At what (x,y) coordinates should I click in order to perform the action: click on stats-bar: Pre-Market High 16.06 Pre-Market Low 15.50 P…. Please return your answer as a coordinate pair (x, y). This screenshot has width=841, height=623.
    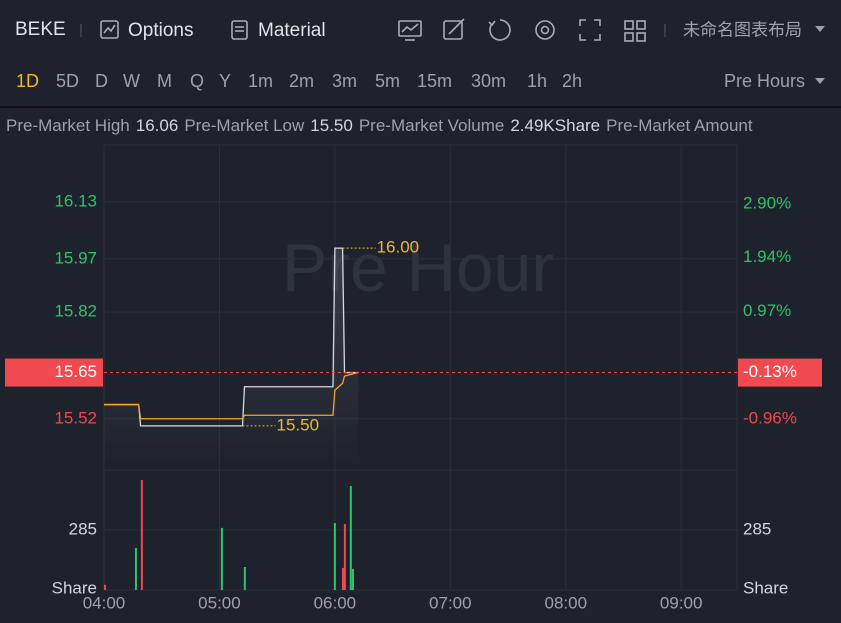
    Looking at the image, I should click on (423, 126).